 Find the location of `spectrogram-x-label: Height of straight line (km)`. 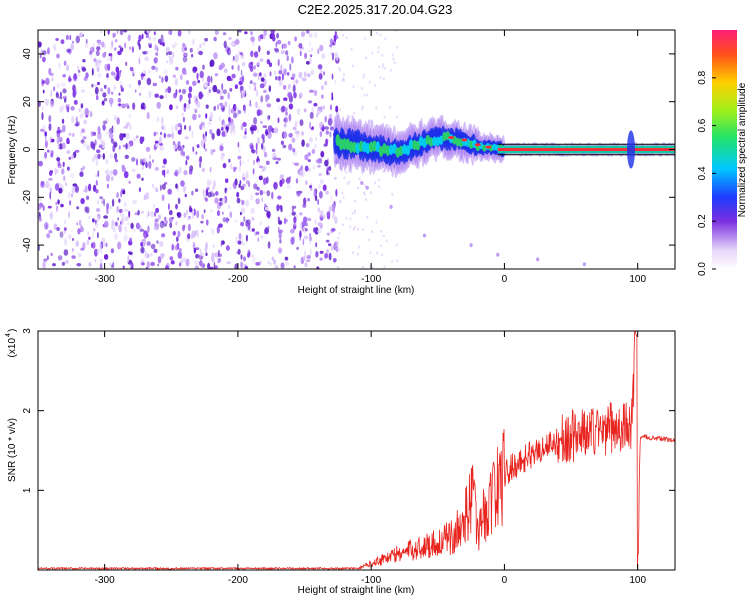

spectrogram-x-label: Height of straight line (km) is located at coordinates (356, 290).